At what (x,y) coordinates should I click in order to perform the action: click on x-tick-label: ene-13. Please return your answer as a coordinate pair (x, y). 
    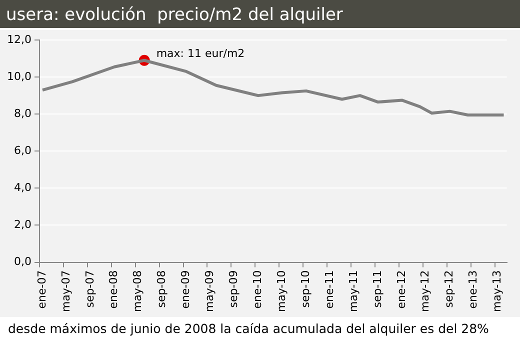
    Looking at the image, I should click on (473, 289).